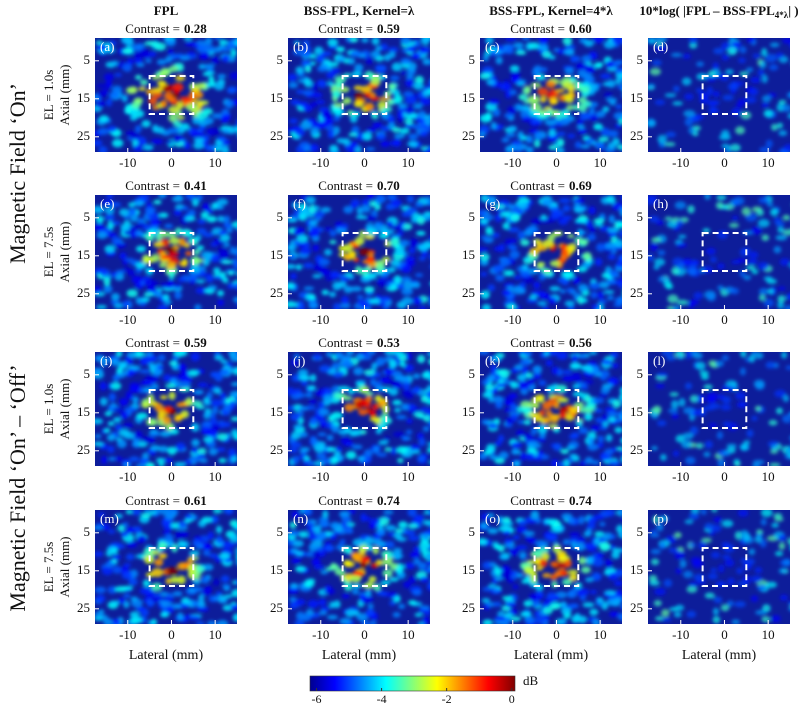 This screenshot has height=714, width=800. What do you see at coordinates (707, 10) in the screenshot?
I see `title-text: 10*log( |FPL – BSS-FPL` at bounding box center [707, 10].